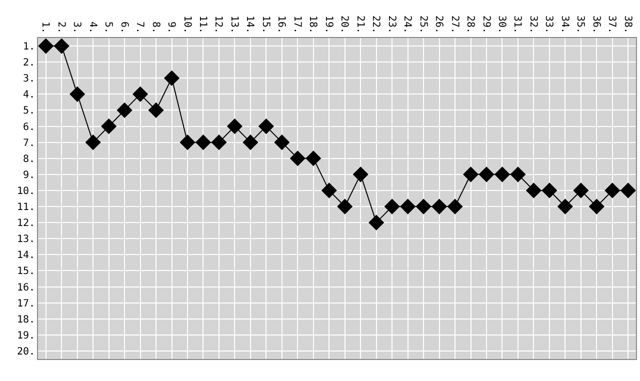 Image resolution: width=640 pixels, height=381 pixels. What do you see at coordinates (28, 159) in the screenshot?
I see `y-tick-label: 8.` at bounding box center [28, 159].